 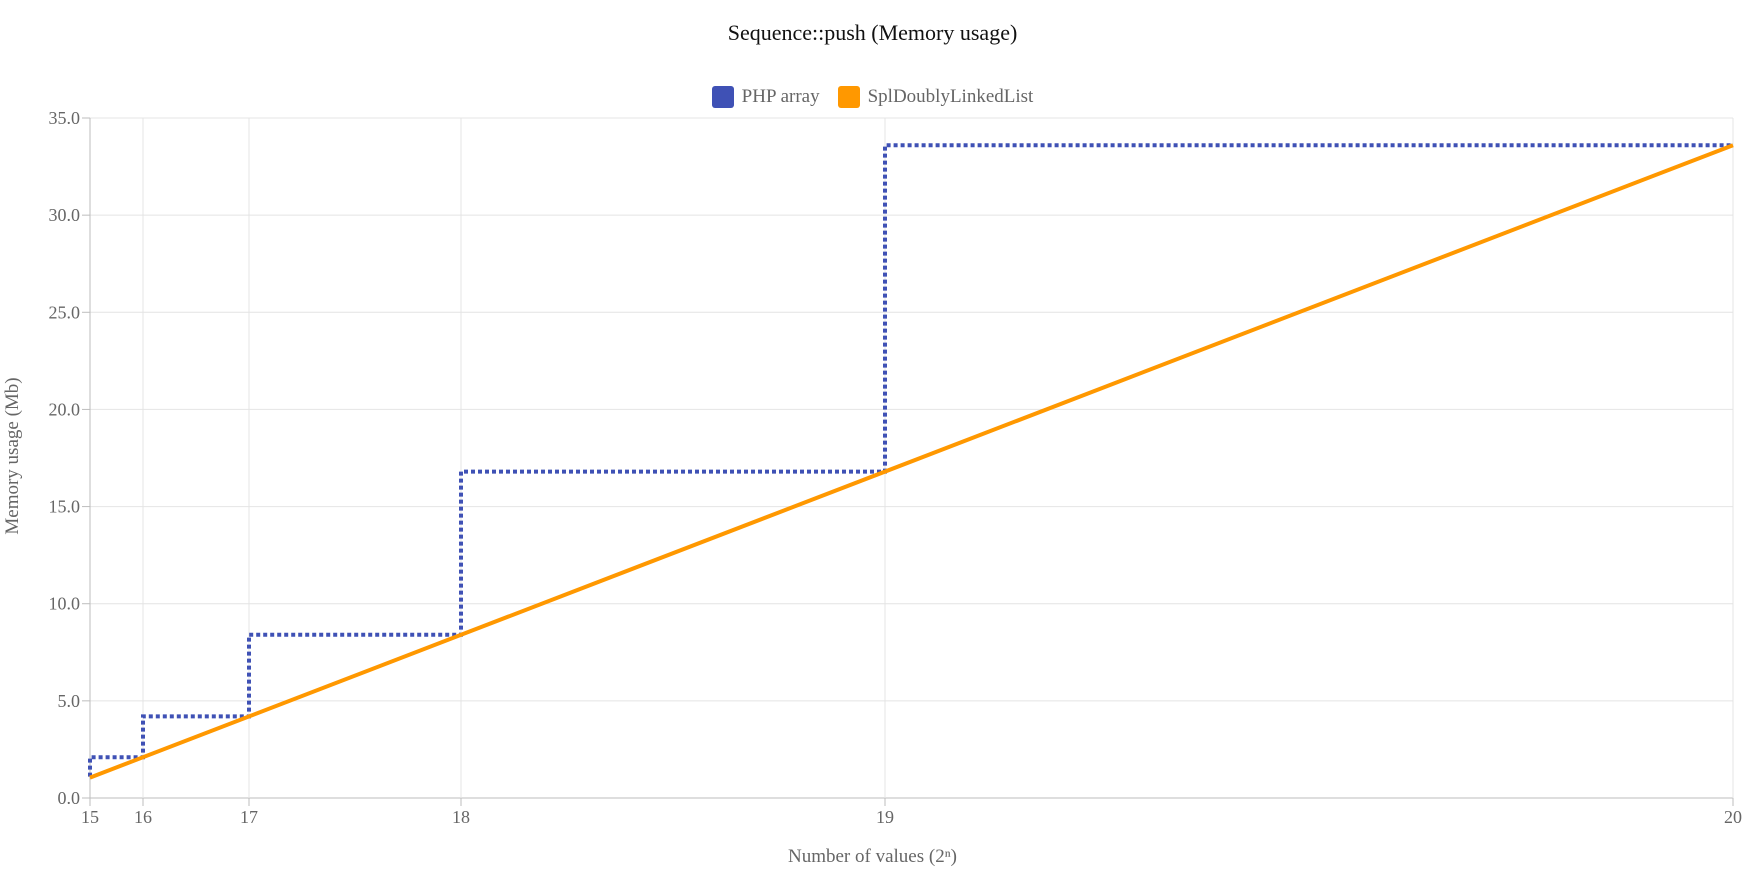 What do you see at coordinates (872, 32) in the screenshot?
I see `chart-title: Sequence::push (Memory usage)` at bounding box center [872, 32].